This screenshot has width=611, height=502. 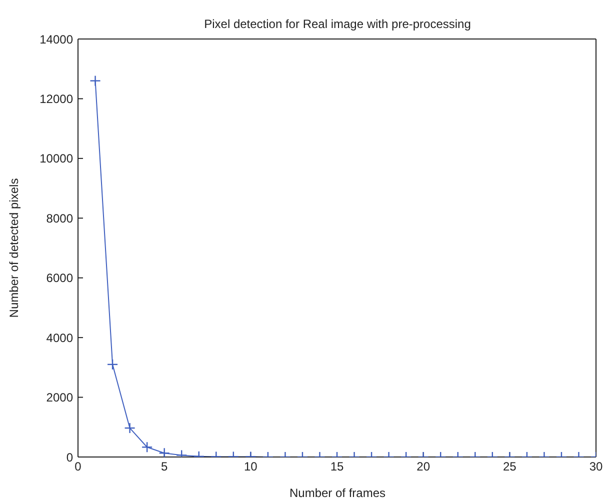 I want to click on y-tick-label: 0, so click(x=70, y=457).